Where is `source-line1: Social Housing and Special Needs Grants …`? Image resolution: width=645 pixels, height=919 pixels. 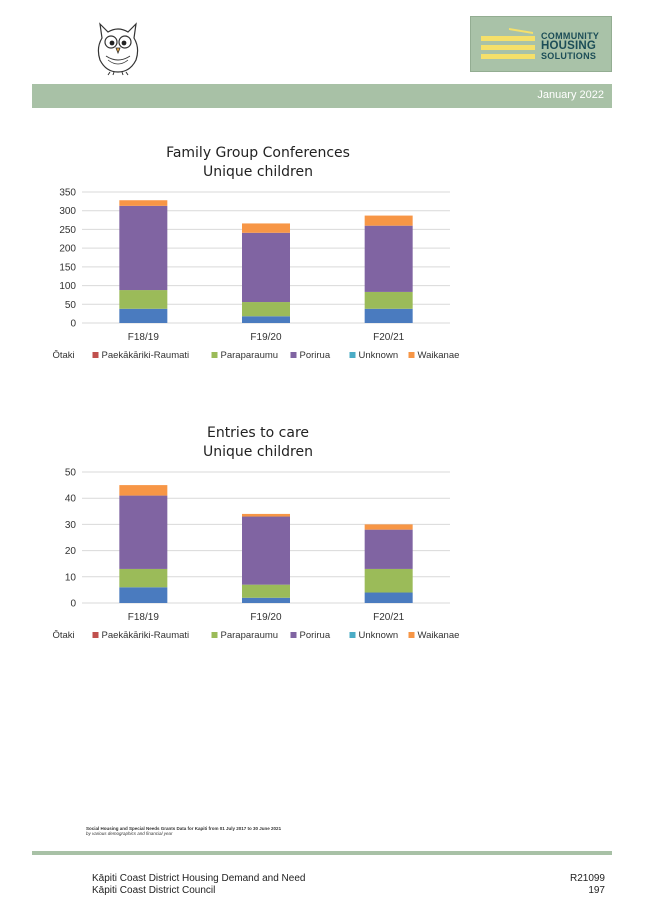 source-line1: Social Housing and Special Needs Grants … is located at coordinates (184, 828).